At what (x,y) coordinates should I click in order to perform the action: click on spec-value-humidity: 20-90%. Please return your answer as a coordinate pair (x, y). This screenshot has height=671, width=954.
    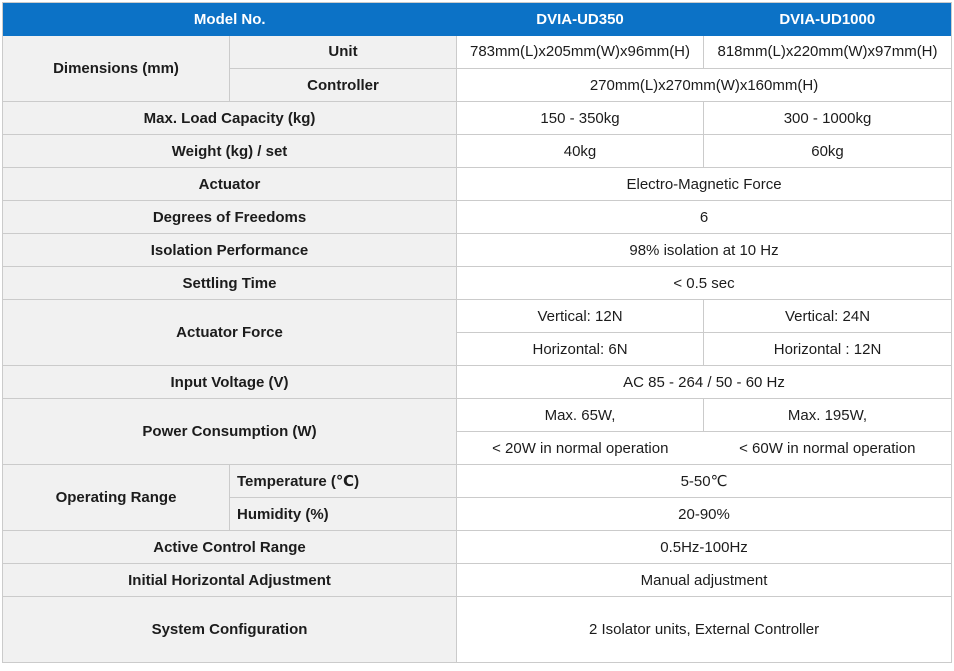
    Looking at the image, I should click on (704, 514).